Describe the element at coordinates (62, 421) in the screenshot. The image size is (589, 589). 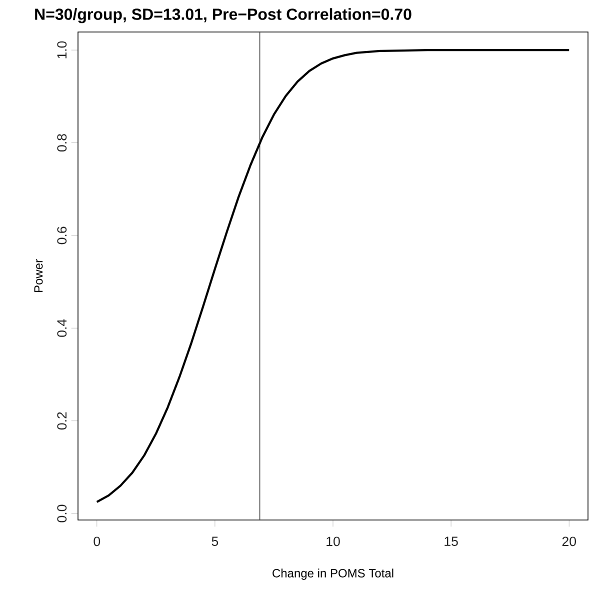
I see `y-tick-label: 0.2` at that location.